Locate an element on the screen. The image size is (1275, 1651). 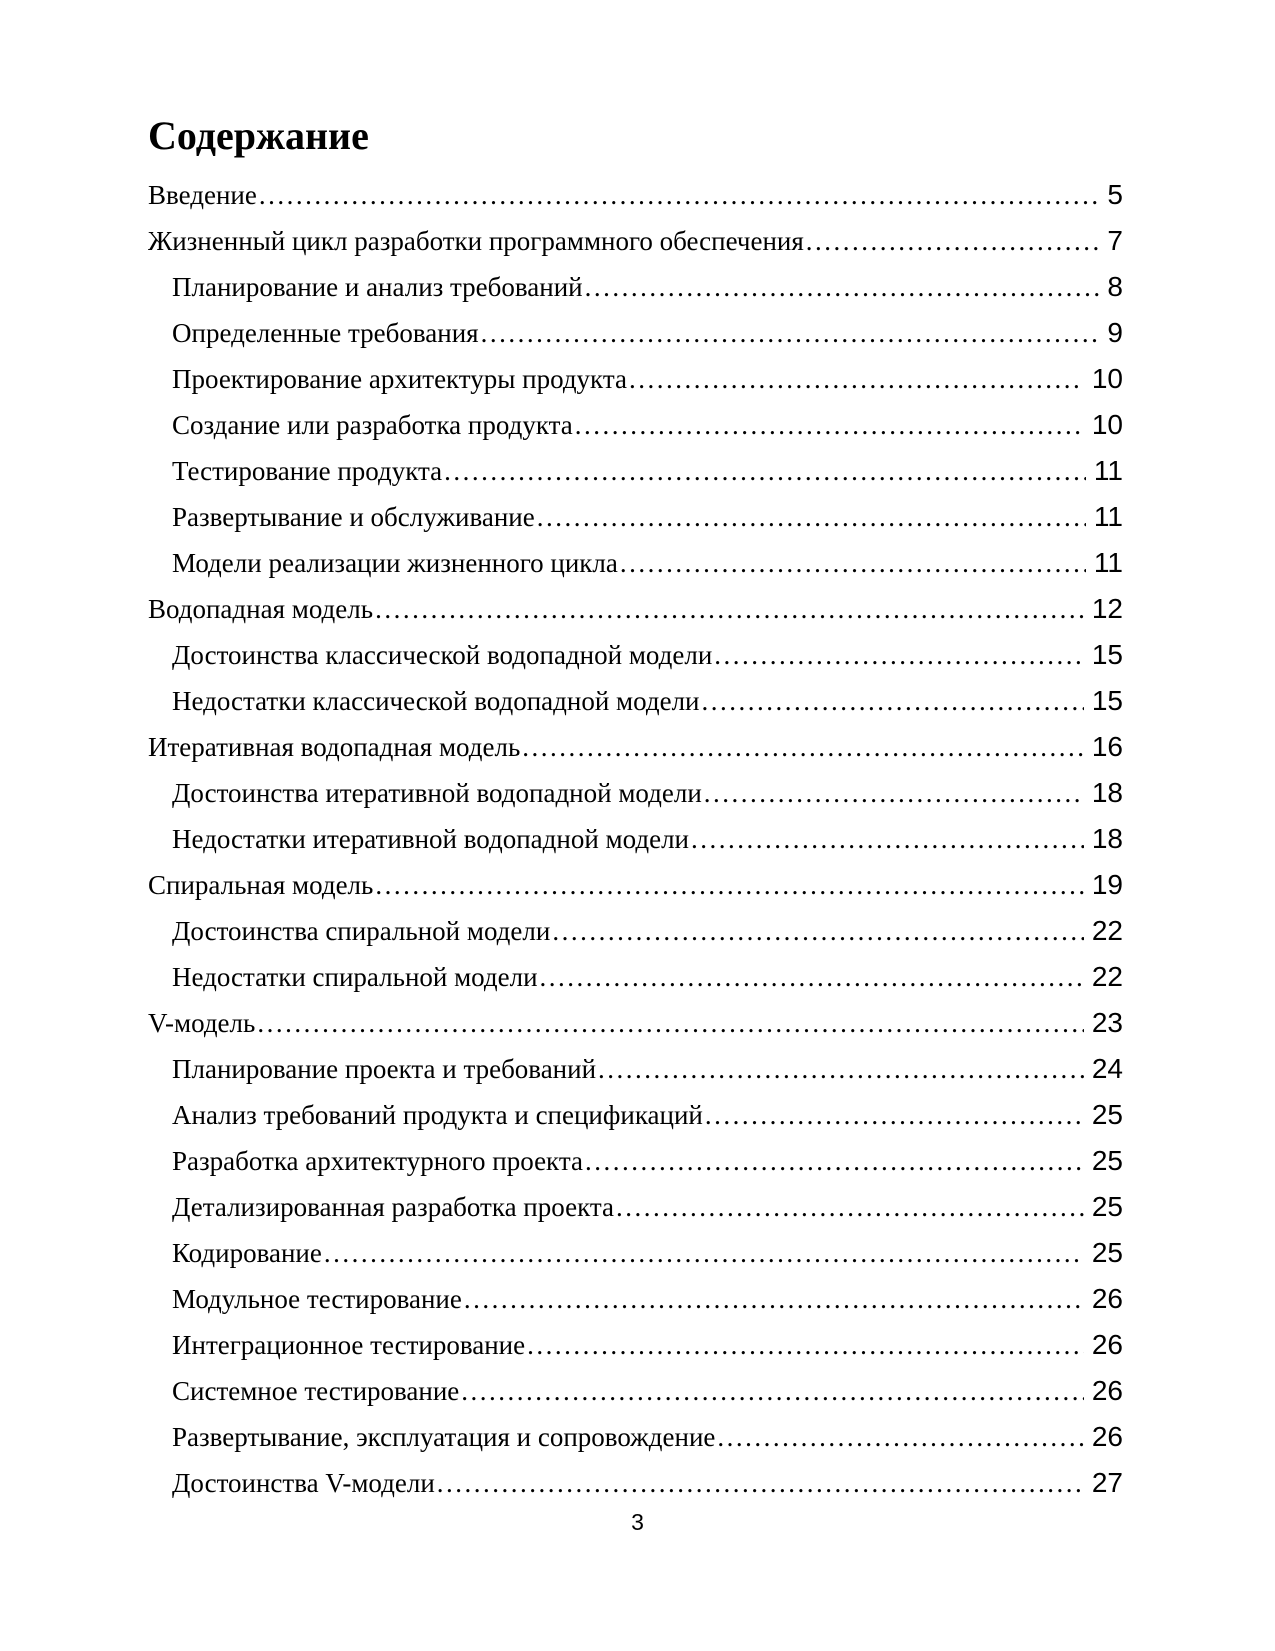
toc-entry: Модели реализации жизненного цикла 11 is located at coordinates (635, 563).